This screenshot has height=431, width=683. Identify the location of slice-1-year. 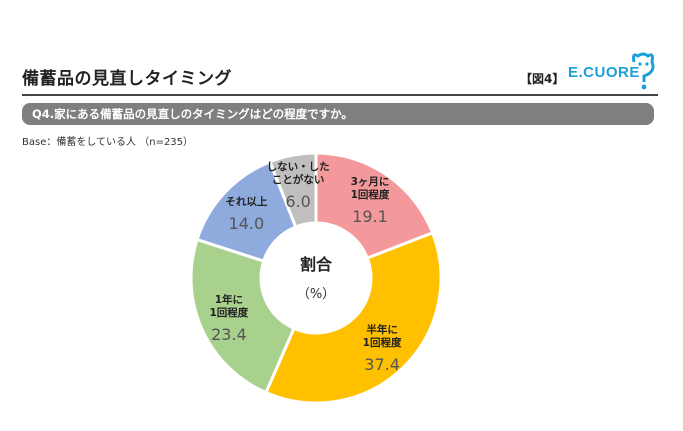
(242, 316).